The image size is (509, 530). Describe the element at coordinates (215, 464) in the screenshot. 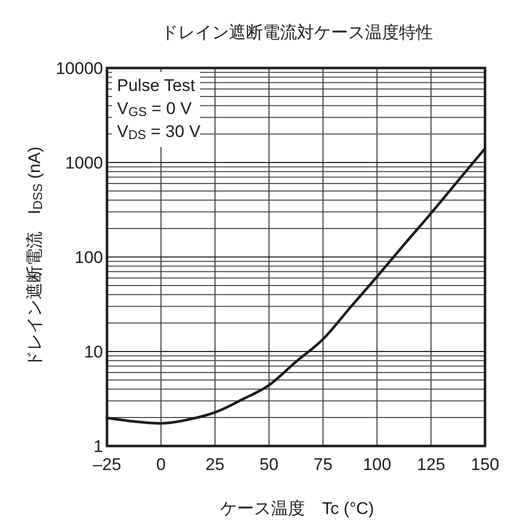

I see `x-tick-label: 25` at that location.